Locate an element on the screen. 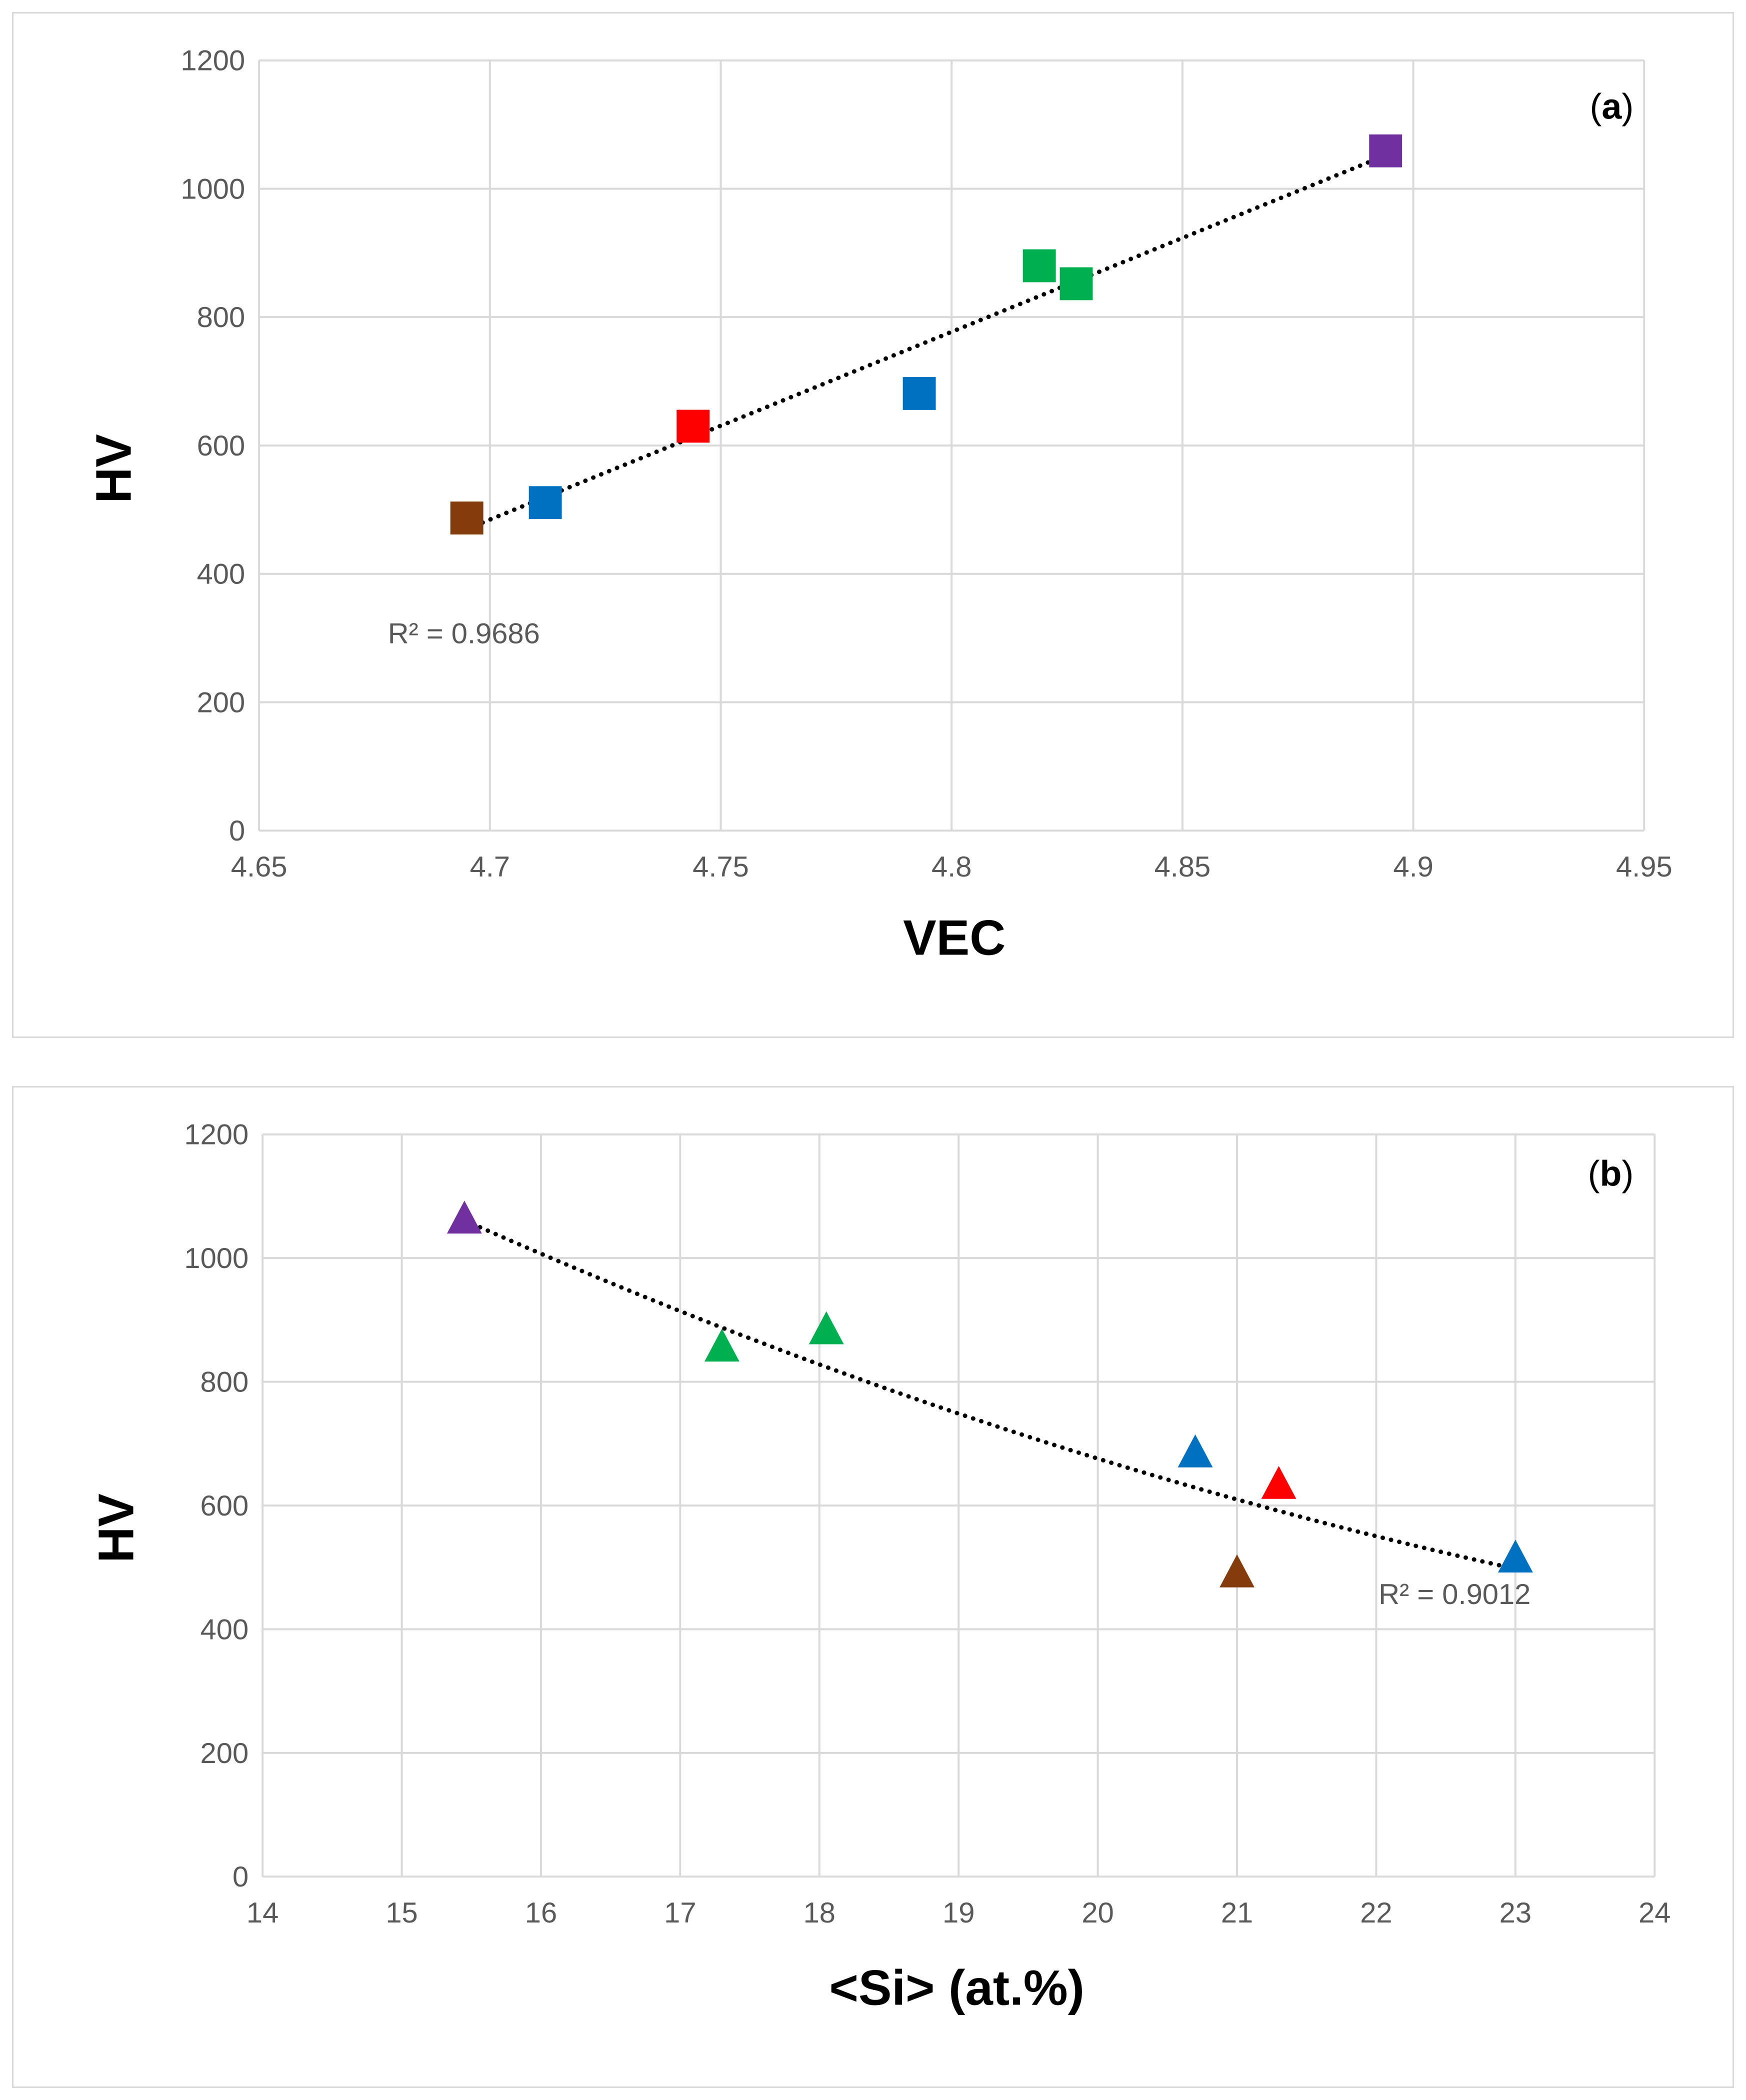  chart-a-points is located at coordinates (926, 334).